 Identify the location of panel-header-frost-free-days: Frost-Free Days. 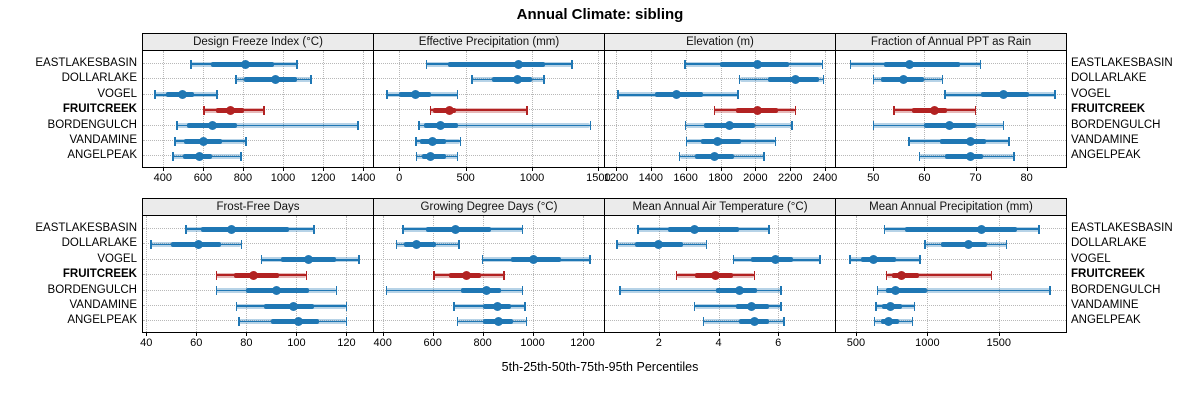
(258, 207).